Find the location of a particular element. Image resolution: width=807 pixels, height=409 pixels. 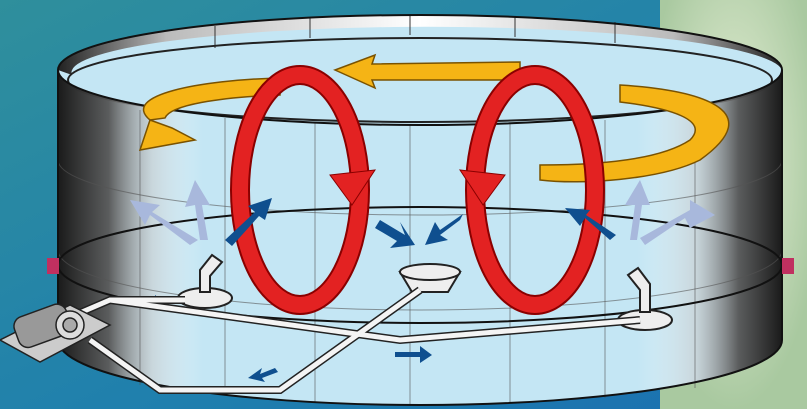

pump is located at coordinates (56, 333).